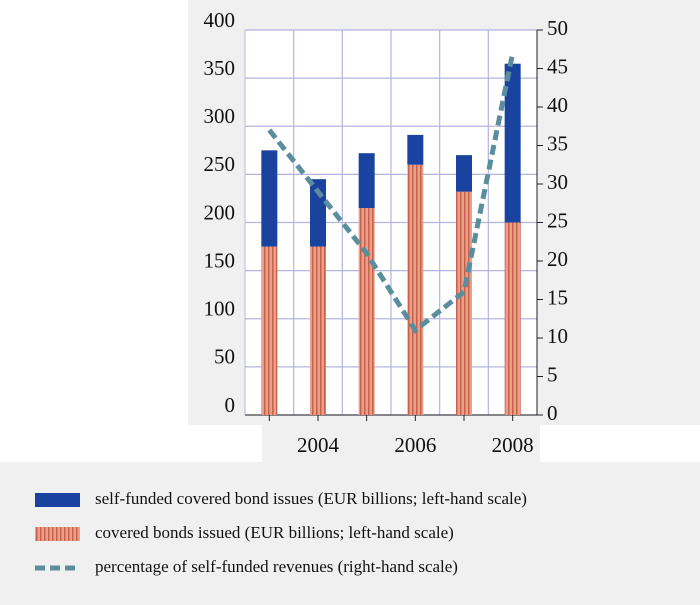 The height and width of the screenshot is (605, 700). Describe the element at coordinates (557, 182) in the screenshot. I see `y2-tick-label: 30` at that location.